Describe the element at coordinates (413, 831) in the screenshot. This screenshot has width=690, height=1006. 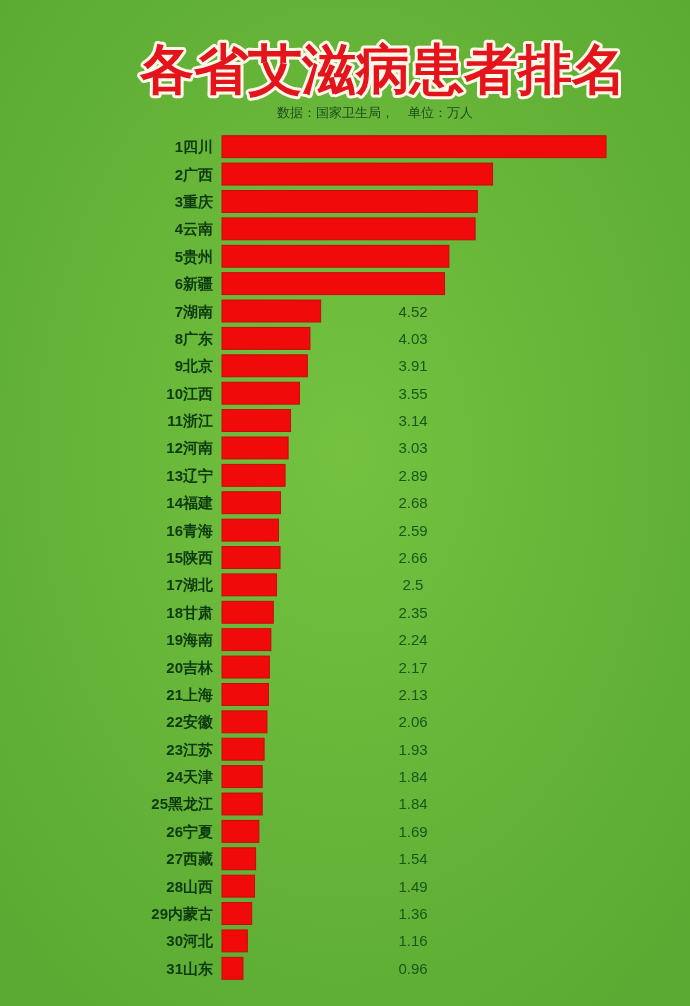
I see `value-label: 1.69` at that location.